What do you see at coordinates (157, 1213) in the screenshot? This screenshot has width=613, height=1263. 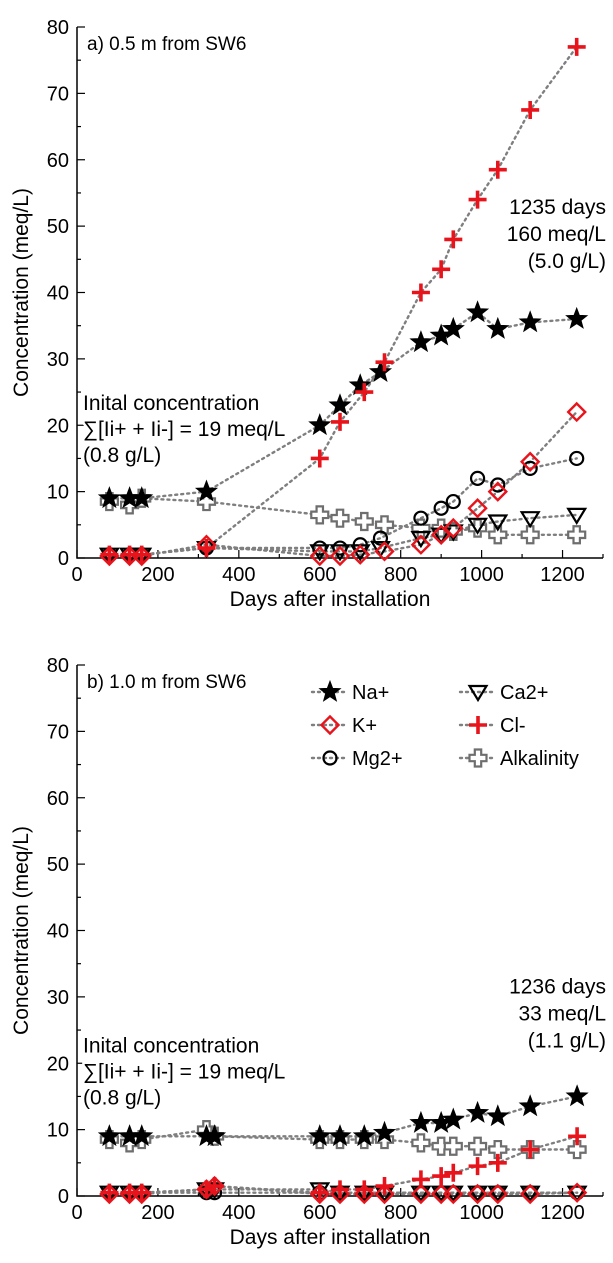 I see `x-tick-label: 200` at bounding box center [157, 1213].